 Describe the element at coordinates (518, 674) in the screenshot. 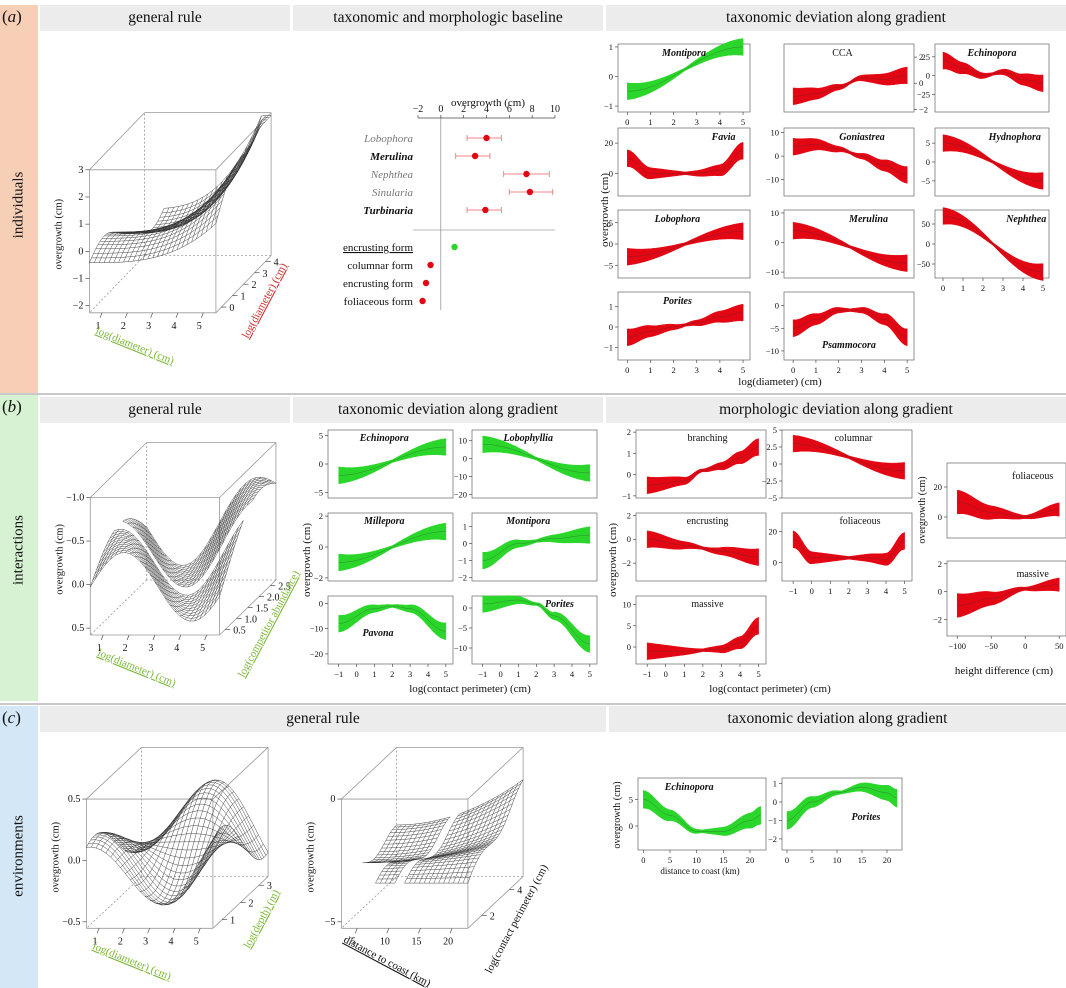

I see `x-tick-label: 1` at that location.